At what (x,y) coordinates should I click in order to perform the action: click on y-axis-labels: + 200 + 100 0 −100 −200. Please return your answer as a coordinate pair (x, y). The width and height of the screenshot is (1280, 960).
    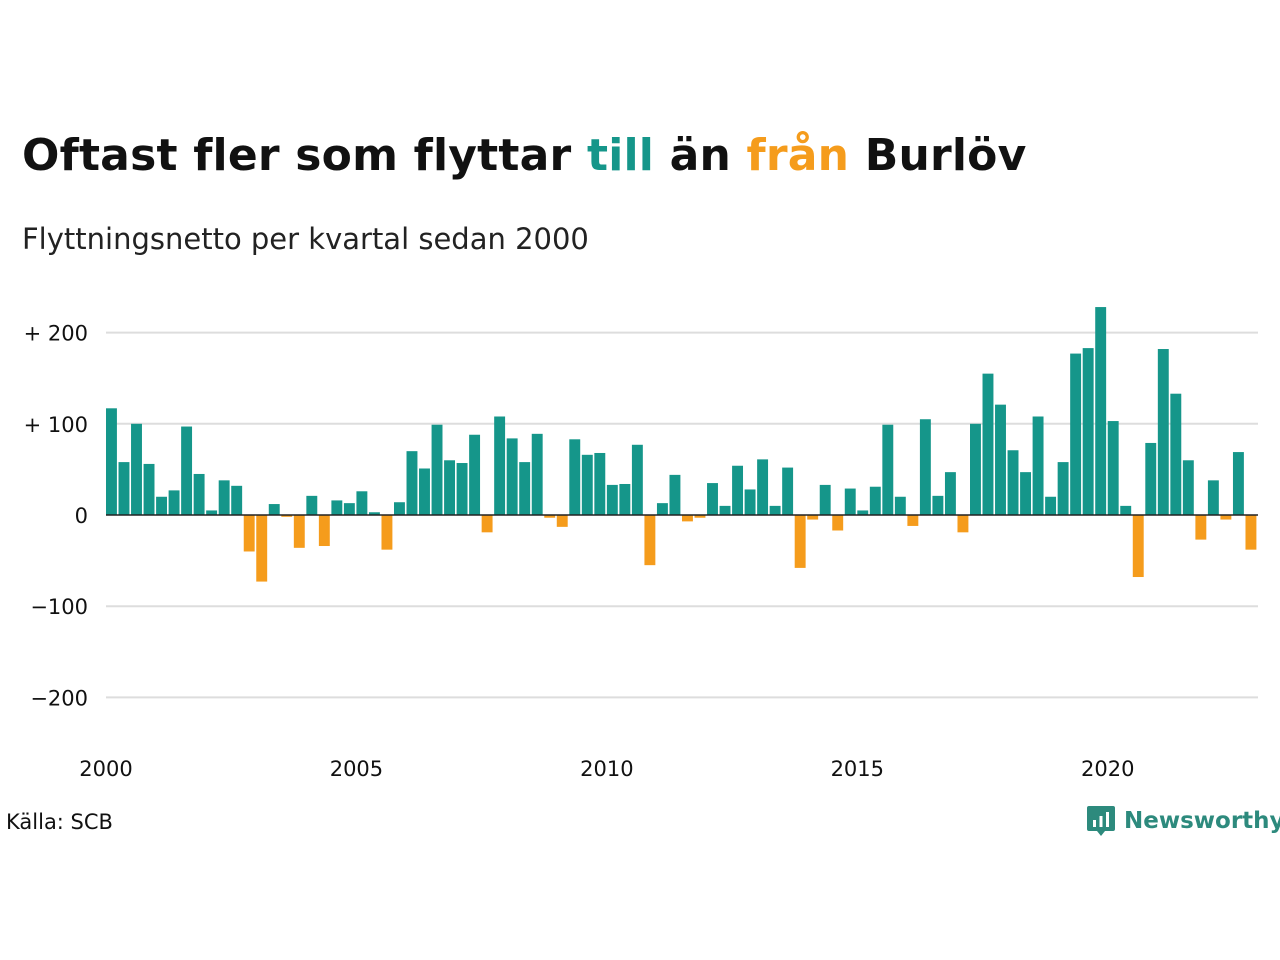
    Looking at the image, I should click on (56, 516).